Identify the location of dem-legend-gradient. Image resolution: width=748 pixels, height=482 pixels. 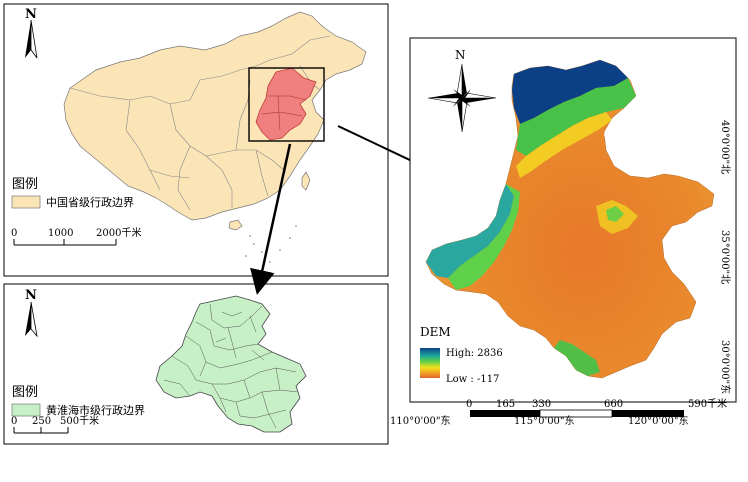
(430, 363).